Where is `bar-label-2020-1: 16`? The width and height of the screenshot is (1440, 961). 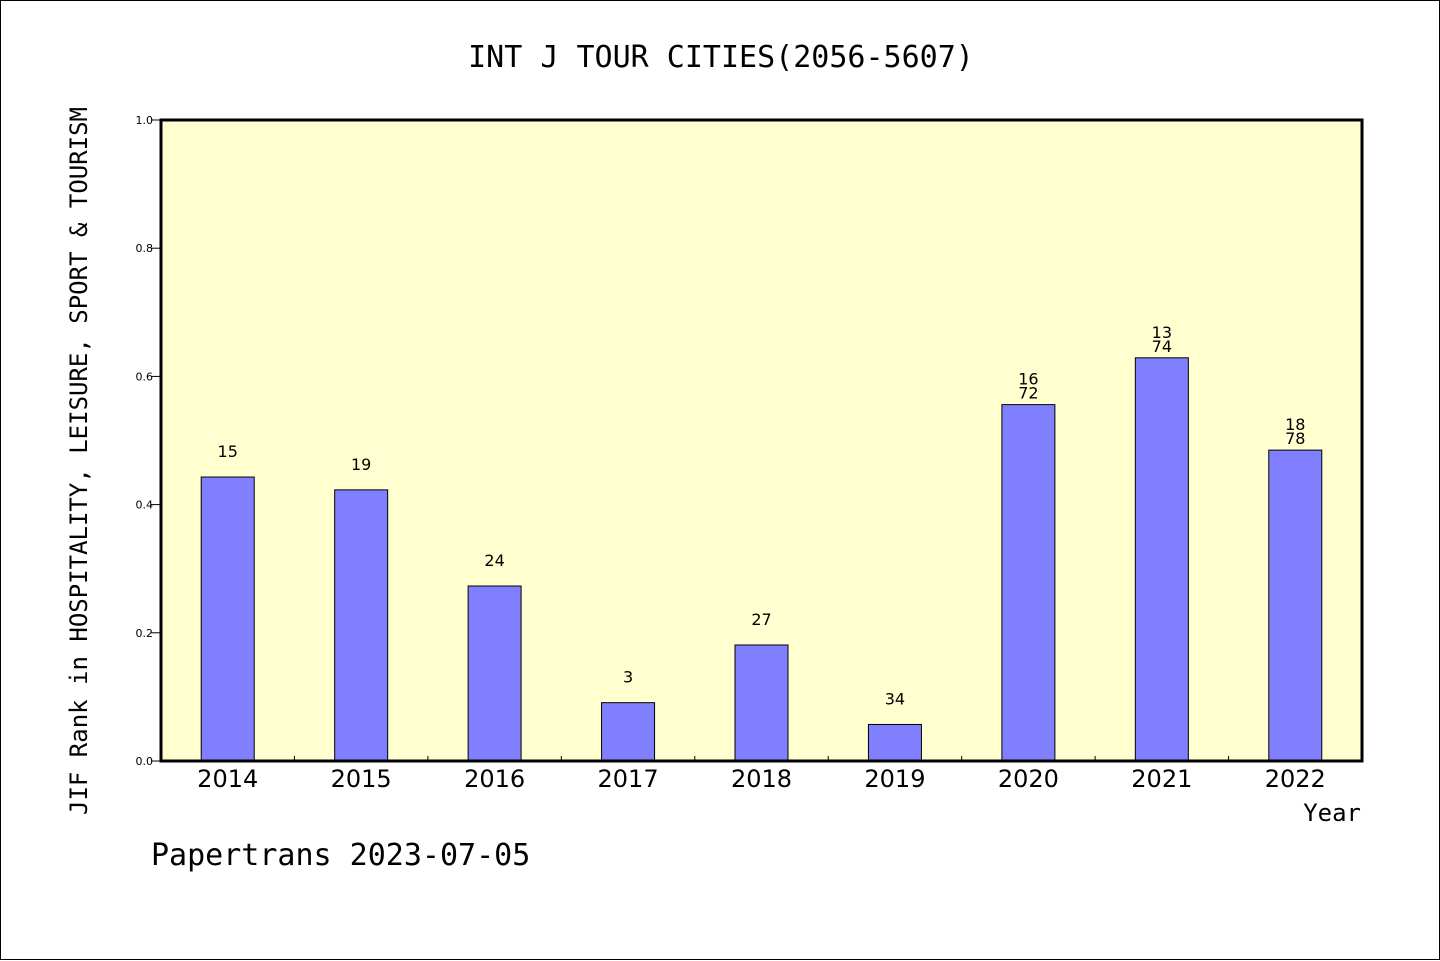
bar-label-2020-1: 16 is located at coordinates (1028, 379).